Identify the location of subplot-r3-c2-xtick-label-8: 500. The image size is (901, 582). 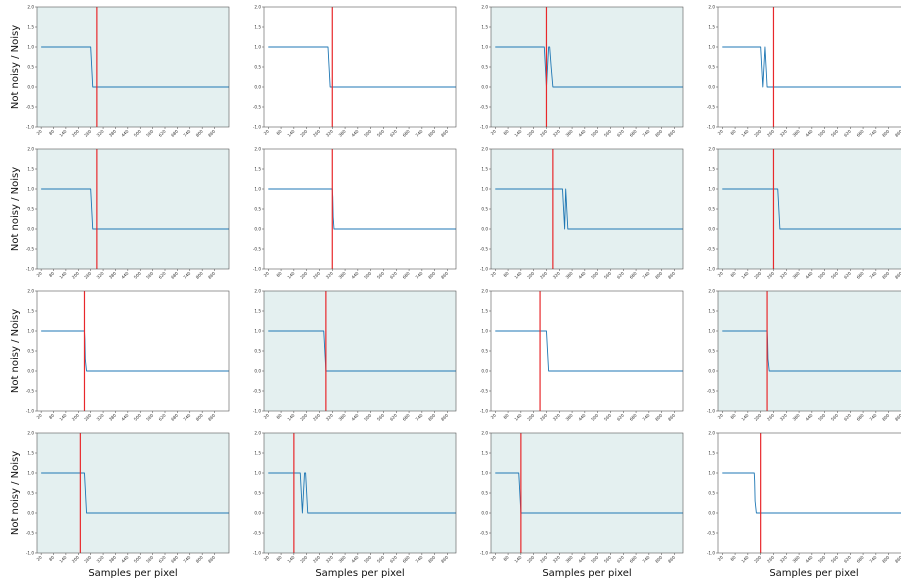
(594, 558).